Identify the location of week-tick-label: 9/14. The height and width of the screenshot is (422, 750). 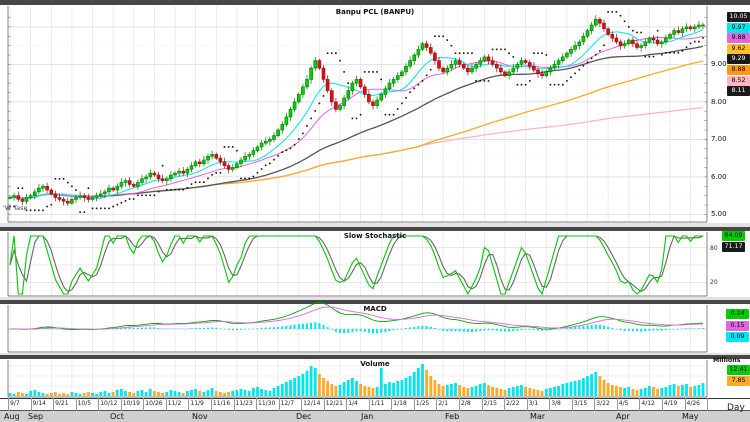
(39, 403).